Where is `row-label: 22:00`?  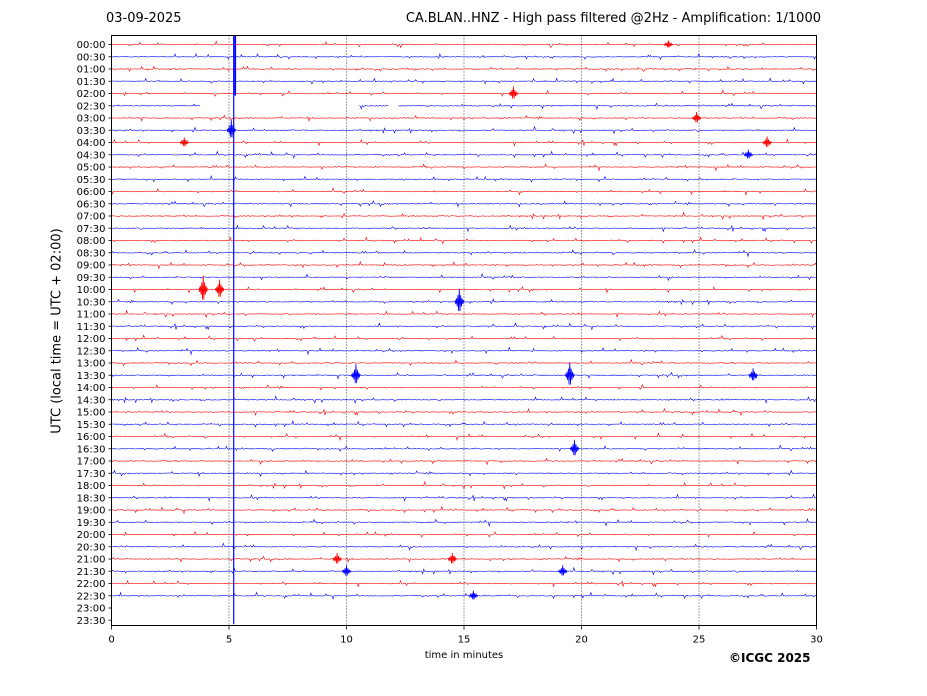
row-label: 22:00 is located at coordinates (91, 584).